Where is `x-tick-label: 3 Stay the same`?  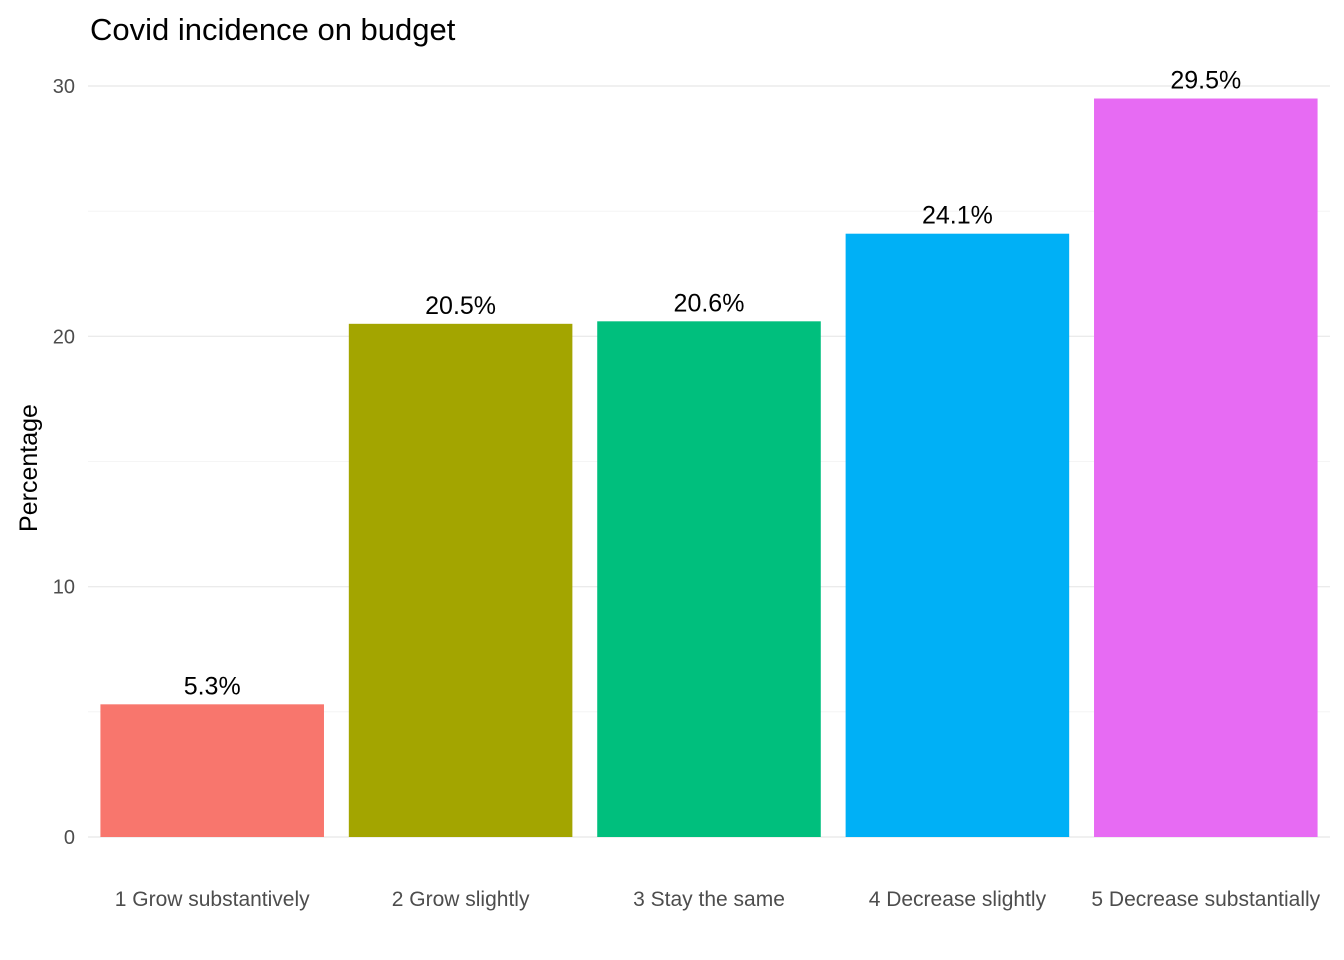 x-tick-label: 3 Stay the same is located at coordinates (709, 899).